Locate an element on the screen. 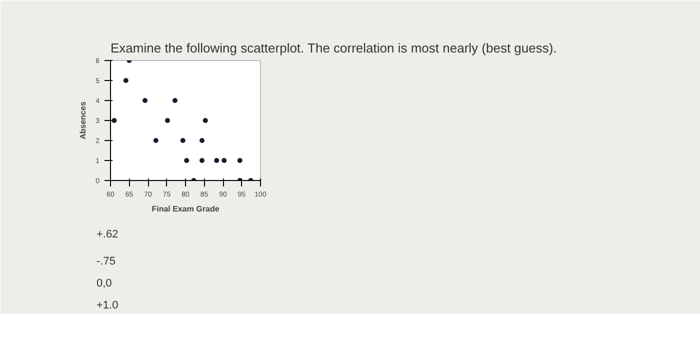 The width and height of the screenshot is (700, 354). text: +.62 is located at coordinates (107, 234).